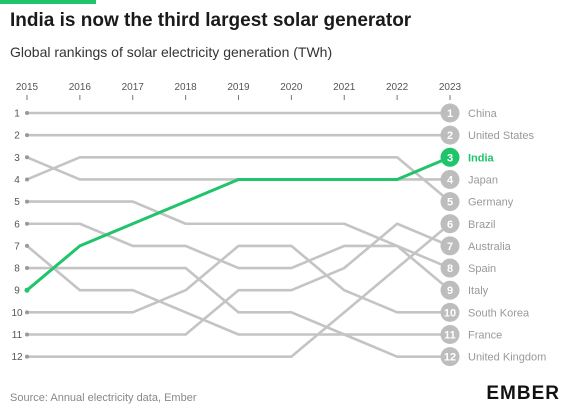 The image size is (570, 407). Describe the element at coordinates (17, 335) in the screenshot. I see `y-tick-label: 11` at that location.